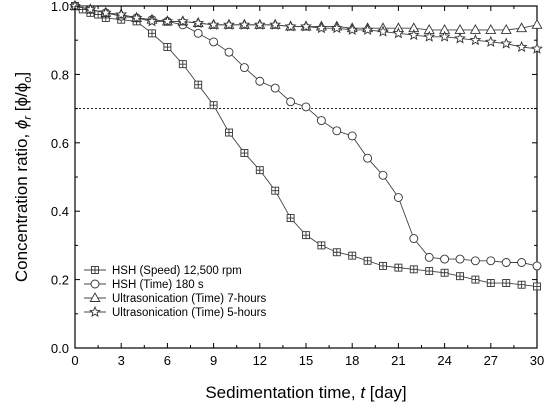  What do you see at coordinates (175, 312) in the screenshot?
I see `legend-entry-4: Ultrasonication (Time) 5-hours` at bounding box center [175, 312].